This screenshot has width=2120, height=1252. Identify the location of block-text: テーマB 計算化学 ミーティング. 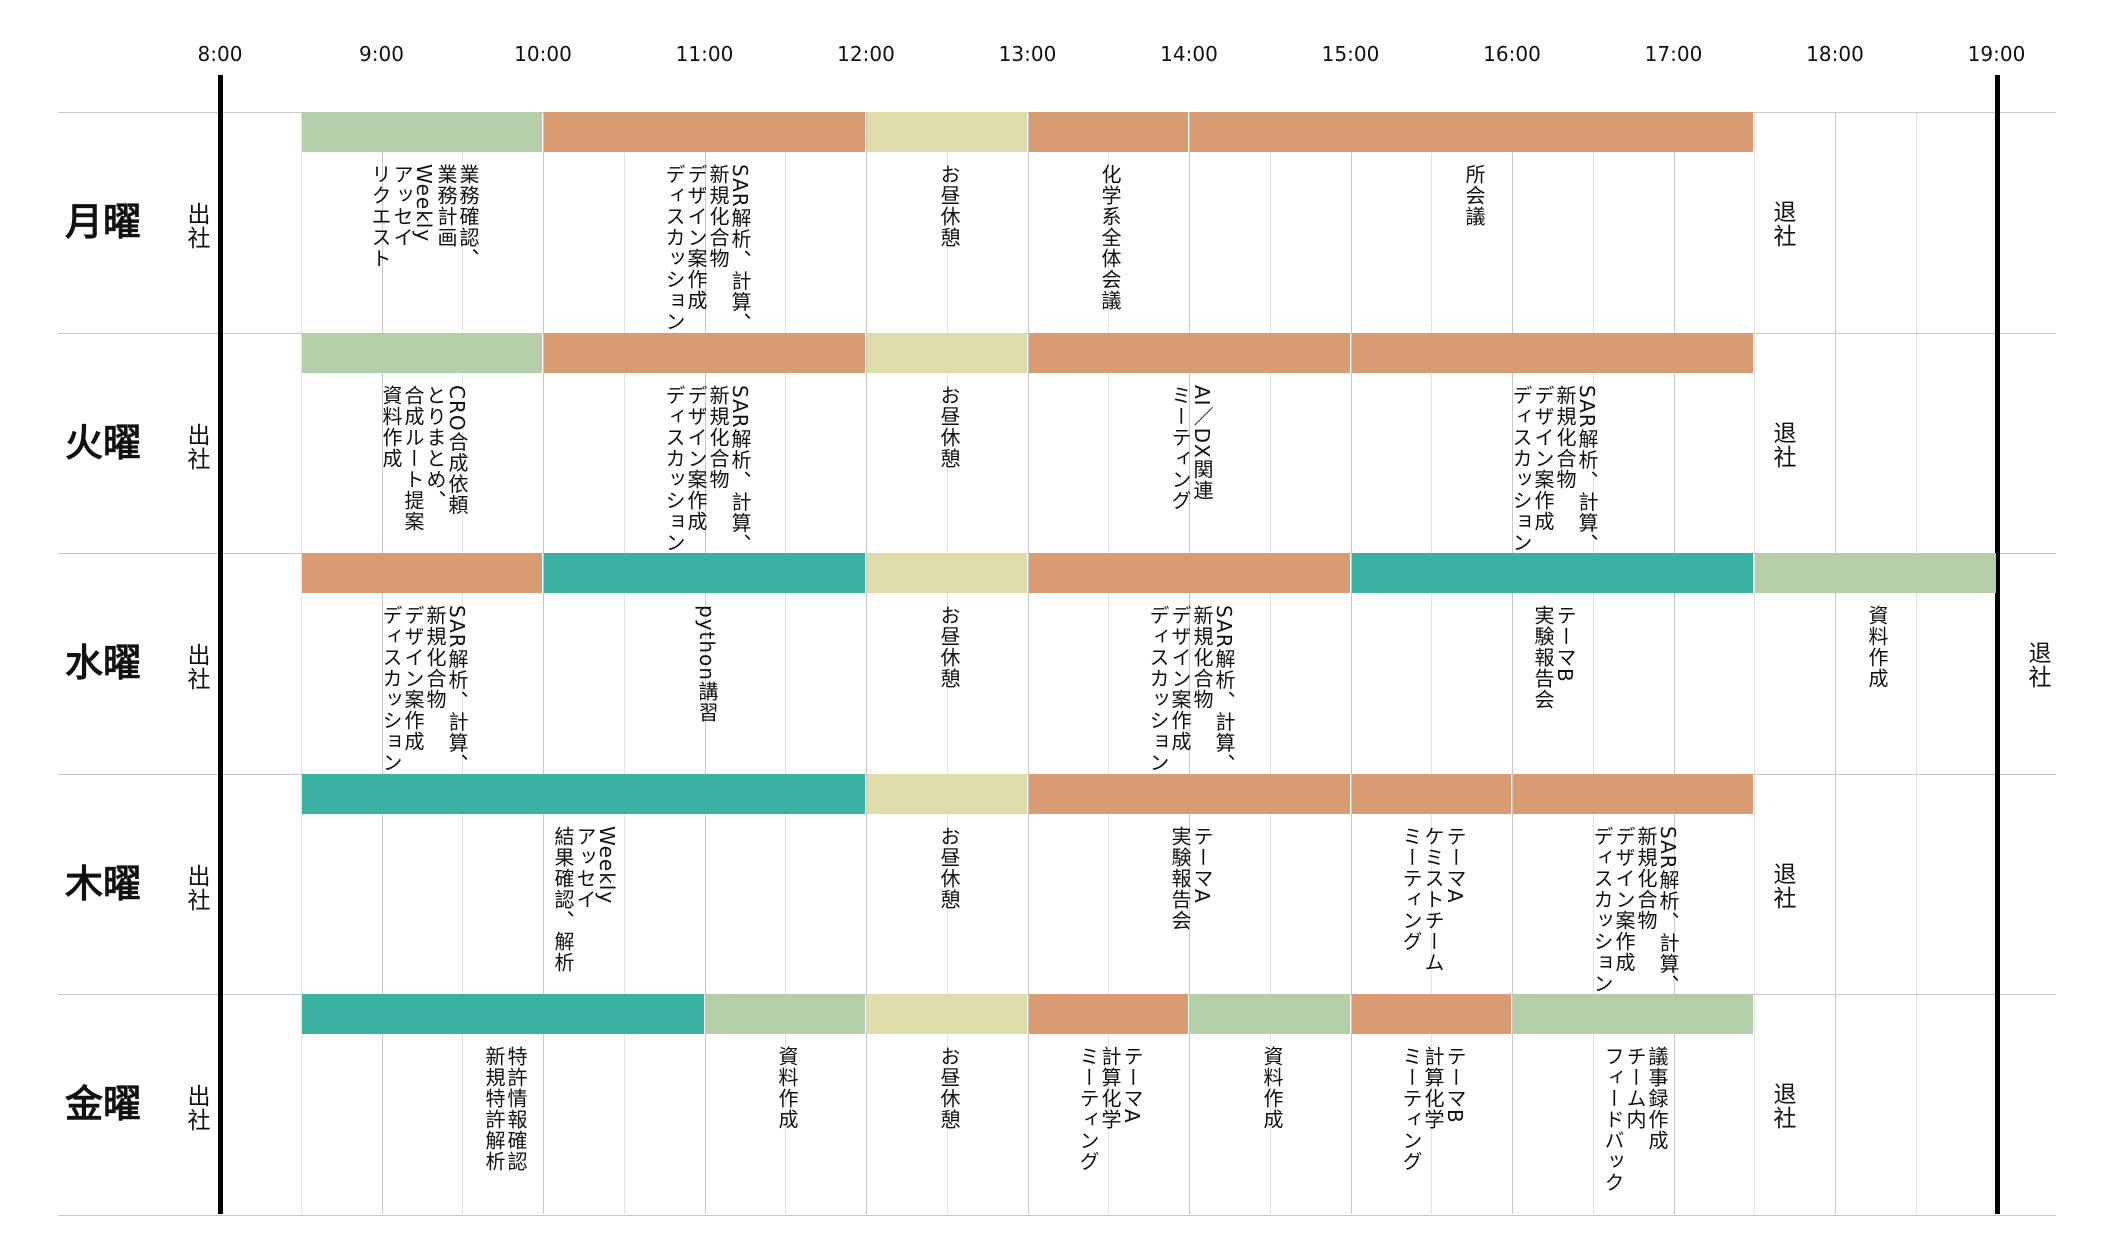
(1433, 1109).